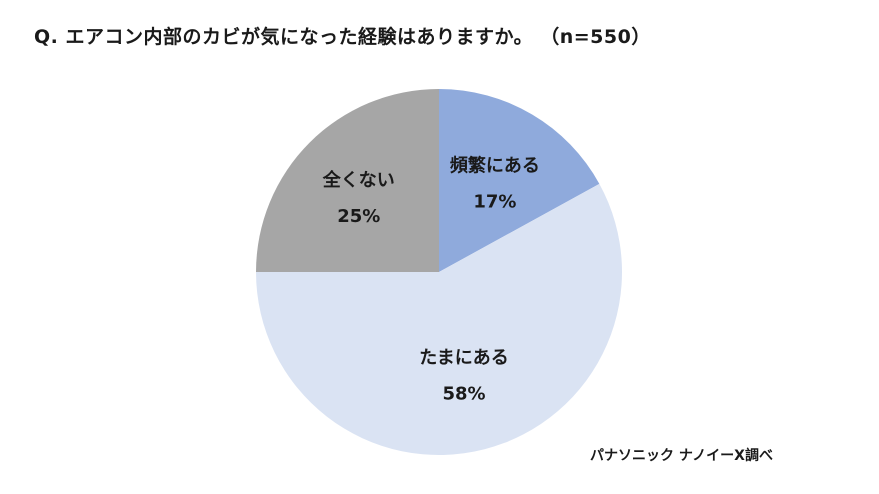 The width and height of the screenshot is (879, 494). What do you see at coordinates (463, 393) in the screenshot?
I see `slice-value-2: 58%` at bounding box center [463, 393].